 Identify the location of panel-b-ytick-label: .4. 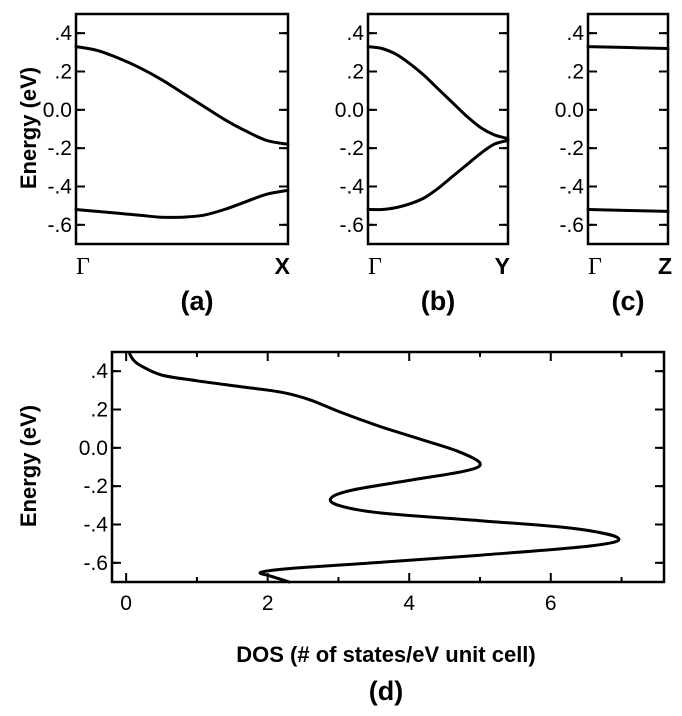
(355, 33).